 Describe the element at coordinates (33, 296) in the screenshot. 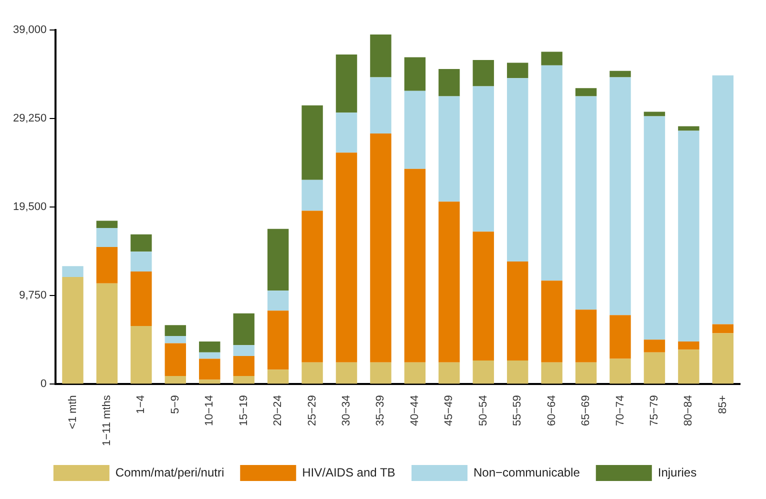

I see `y-tick-label: 9,750` at that location.